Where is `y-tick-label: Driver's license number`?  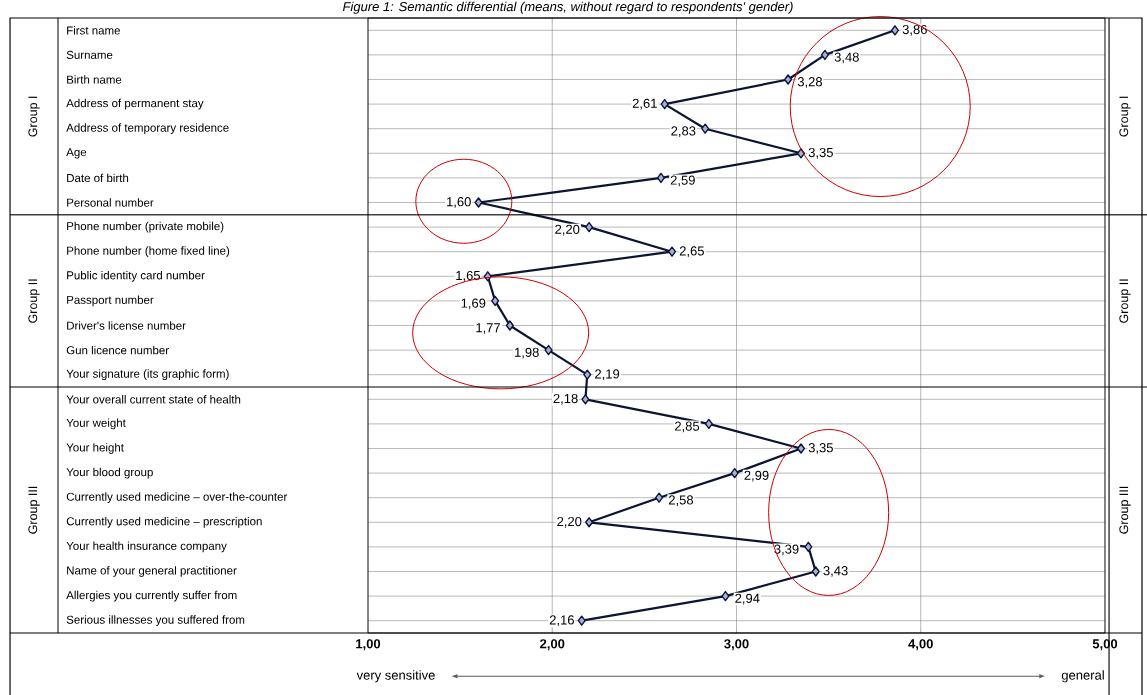 y-tick-label: Driver's license number is located at coordinates (126, 325).